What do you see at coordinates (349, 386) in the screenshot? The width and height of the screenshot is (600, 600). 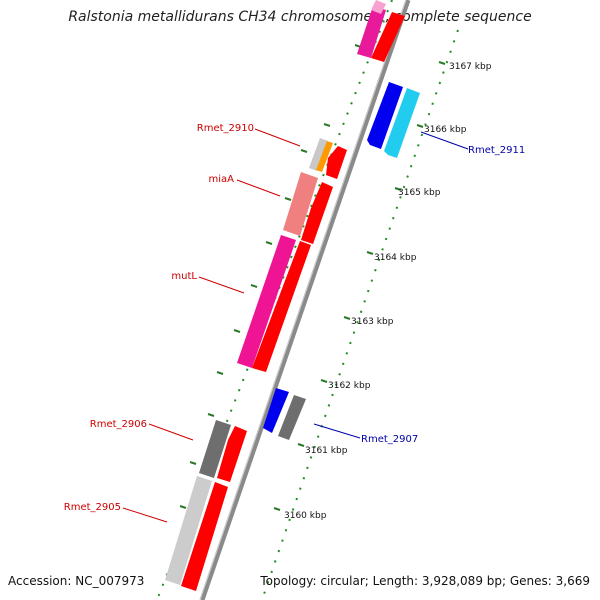 I see `scale-label-3162: 3162 kbp` at bounding box center [349, 386].